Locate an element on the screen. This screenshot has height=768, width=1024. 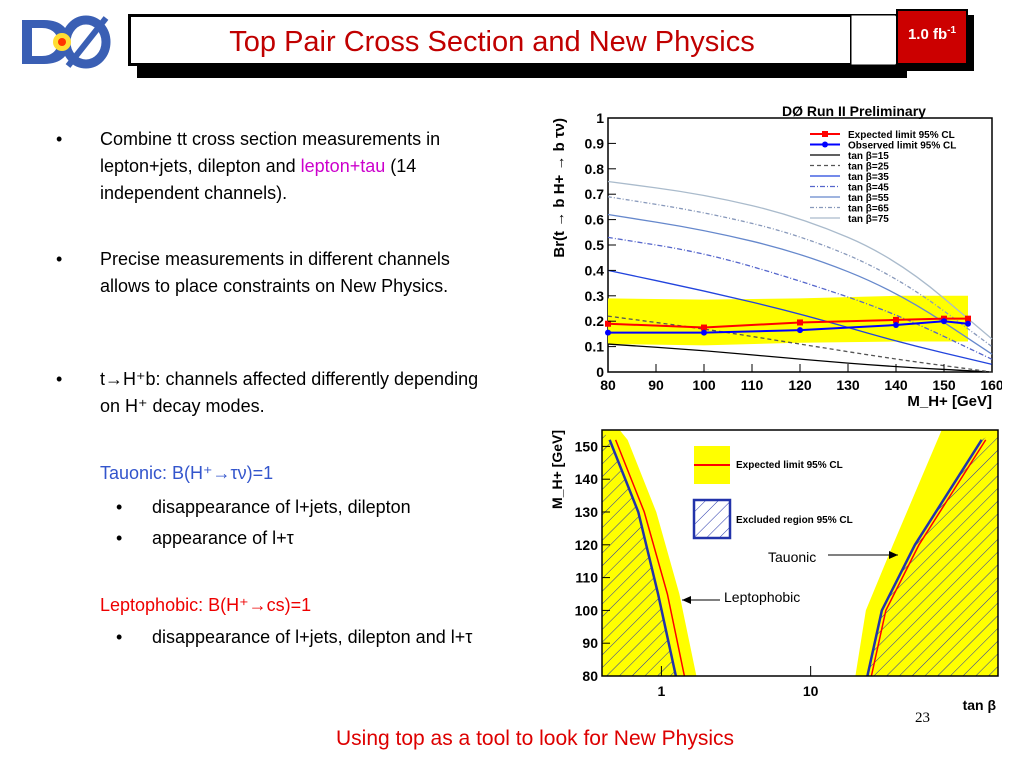
x-tick-label: 110 is located at coordinates (752, 385).